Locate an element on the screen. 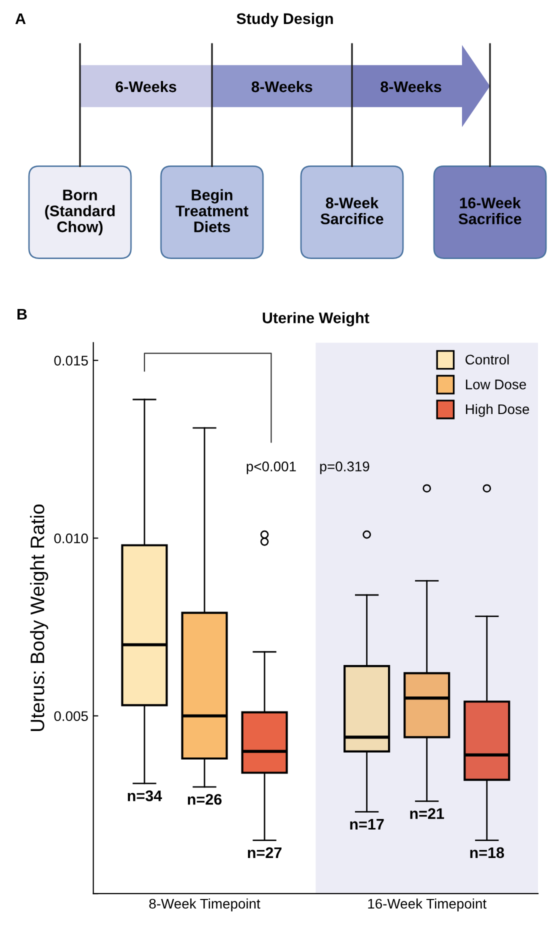 This screenshot has width=549, height=926. text: n=34 is located at coordinates (145, 796).